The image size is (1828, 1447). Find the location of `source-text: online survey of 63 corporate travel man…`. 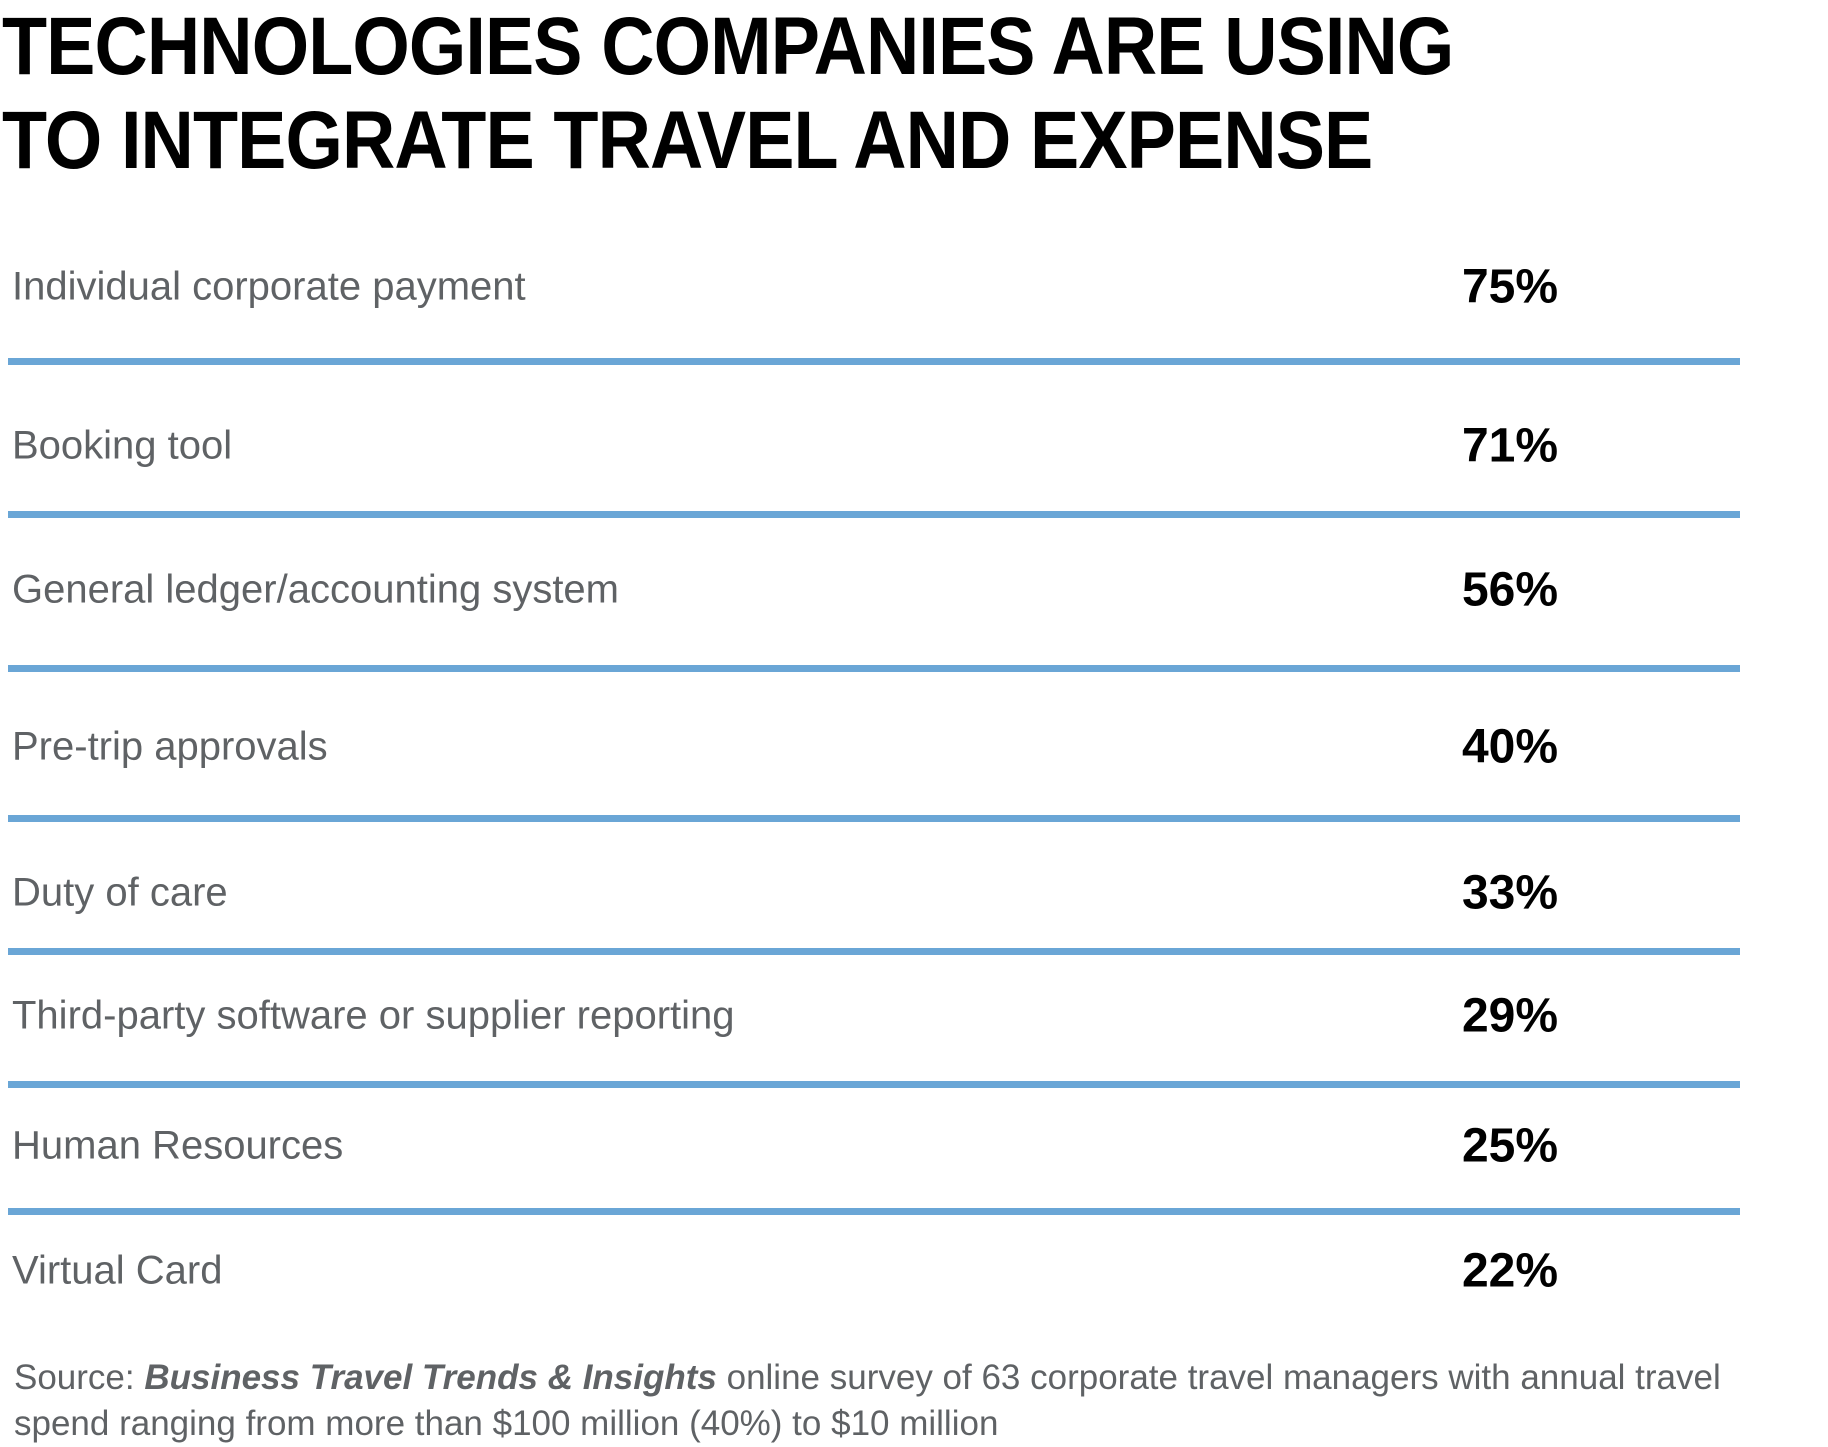

source-text: online survey of 63 corporate travel man… is located at coordinates (867, 1400).